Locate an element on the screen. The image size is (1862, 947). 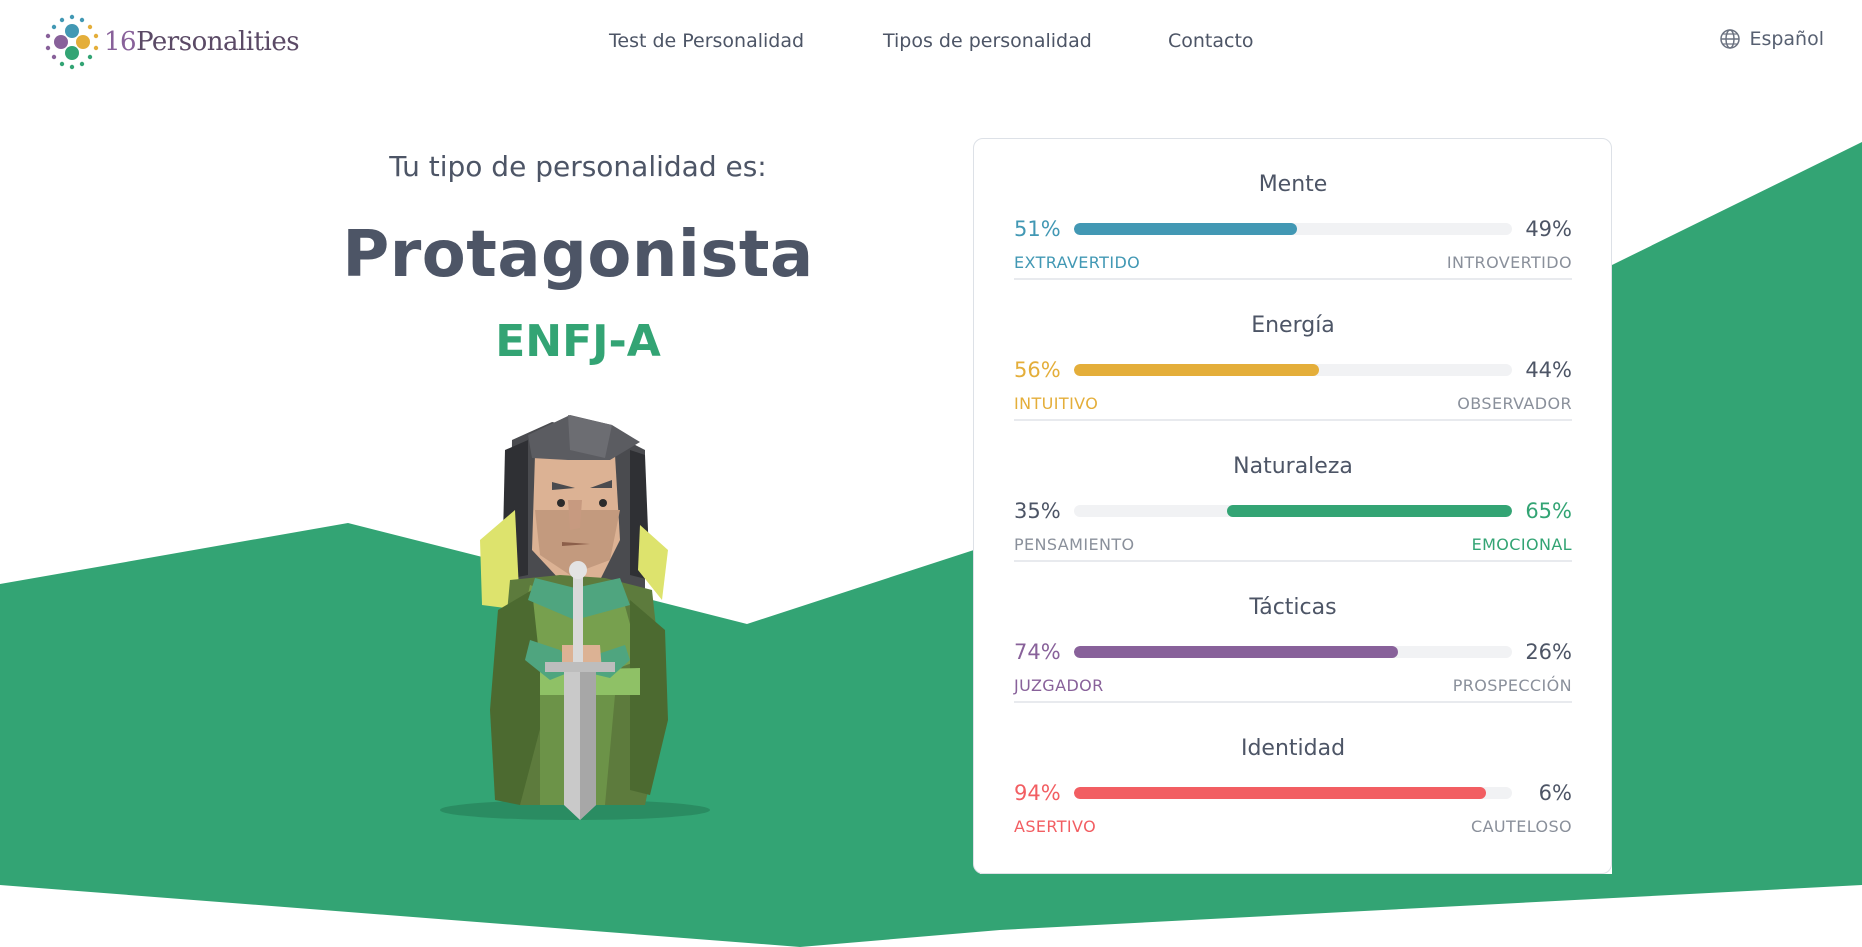
trait-right-label: EMOCIONAL is located at coordinates (1521, 544).